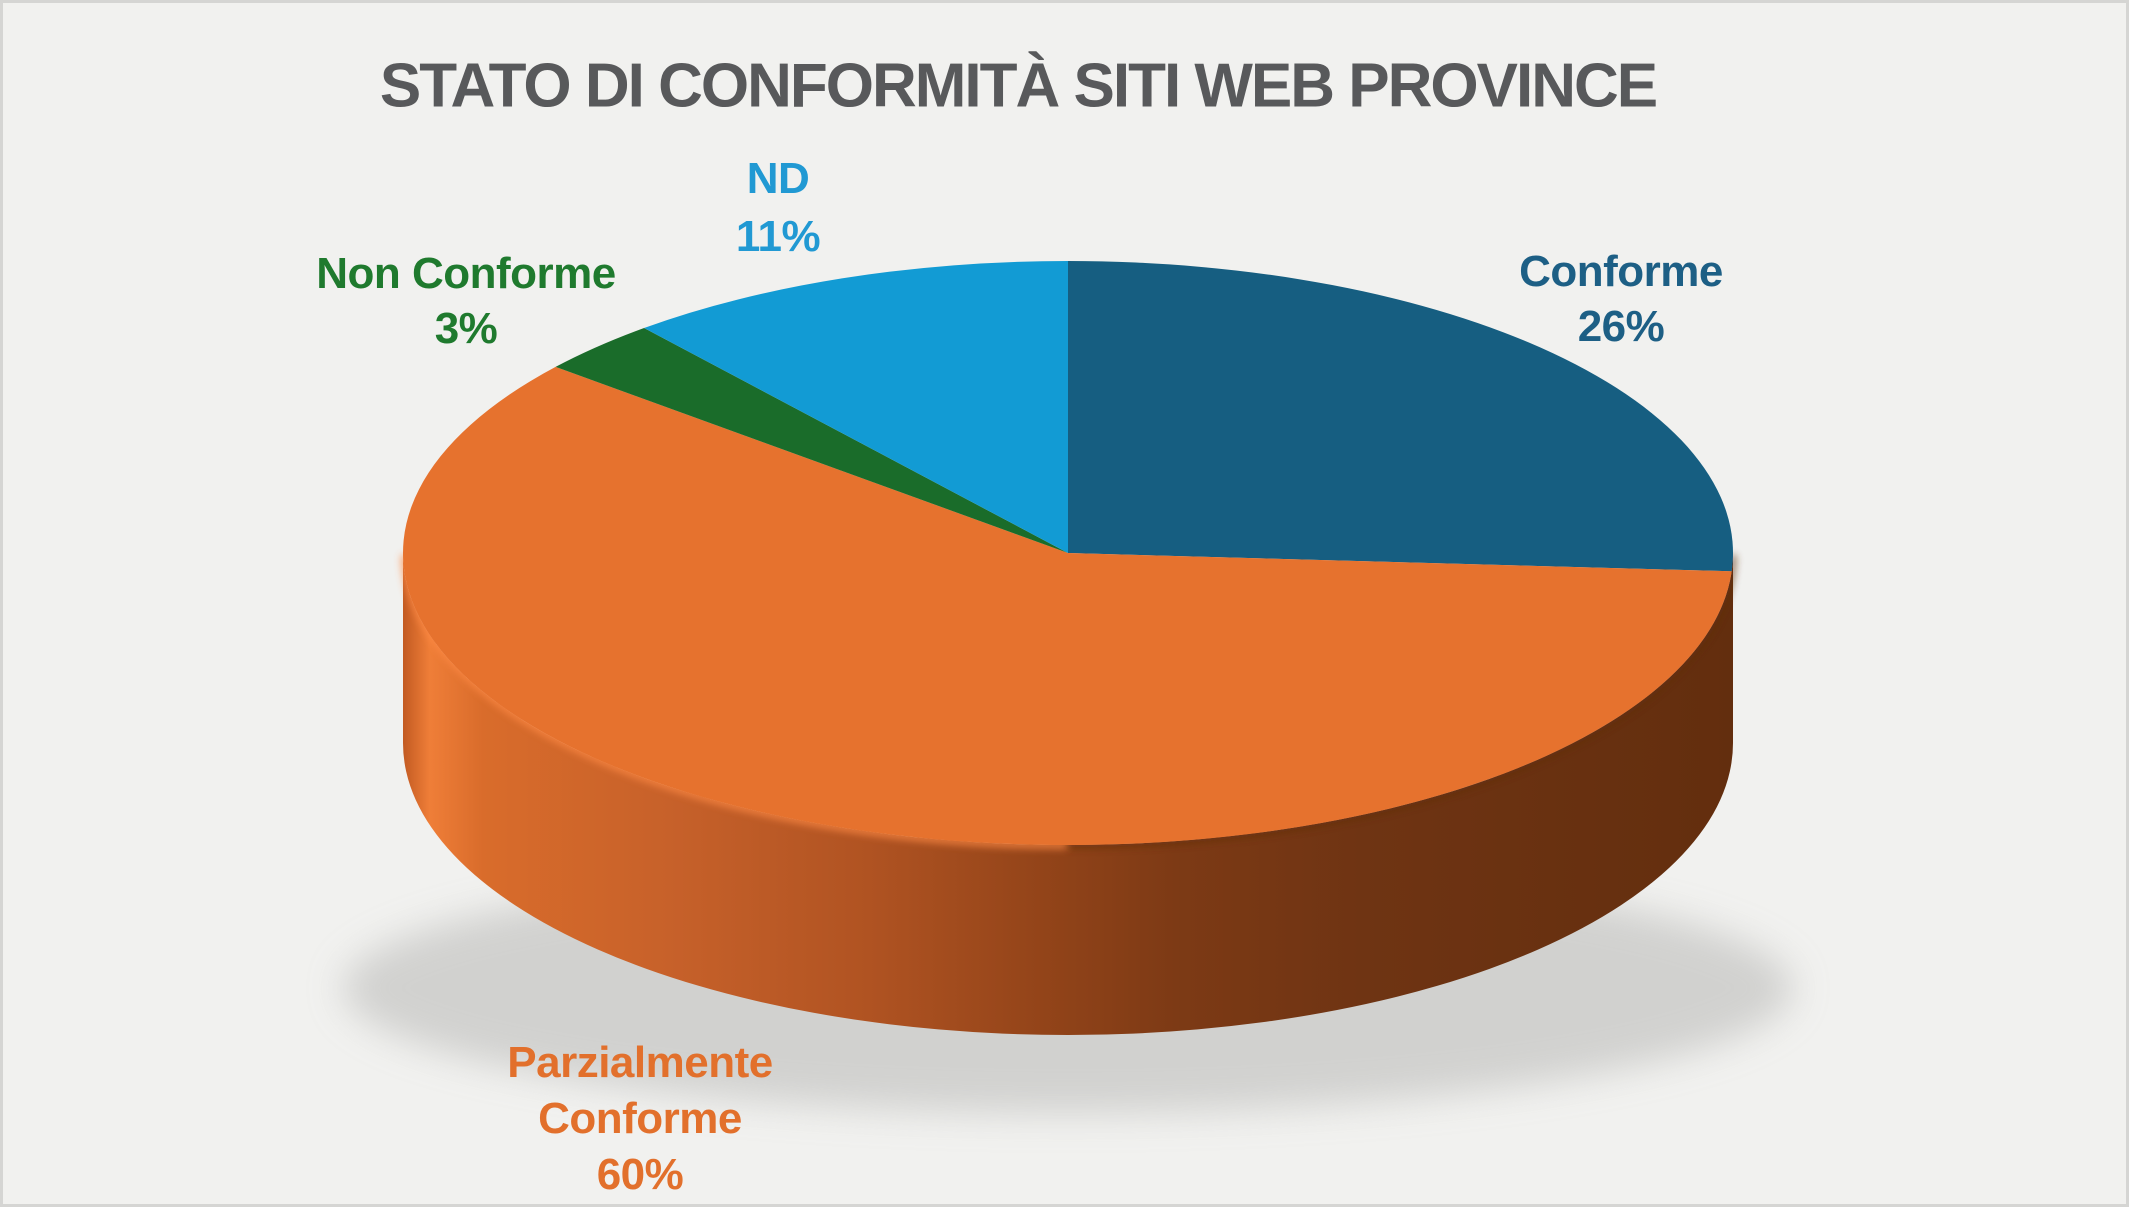  What do you see at coordinates (466, 273) in the screenshot?
I see `label-non-conforme-name: Non Conforme` at bounding box center [466, 273].